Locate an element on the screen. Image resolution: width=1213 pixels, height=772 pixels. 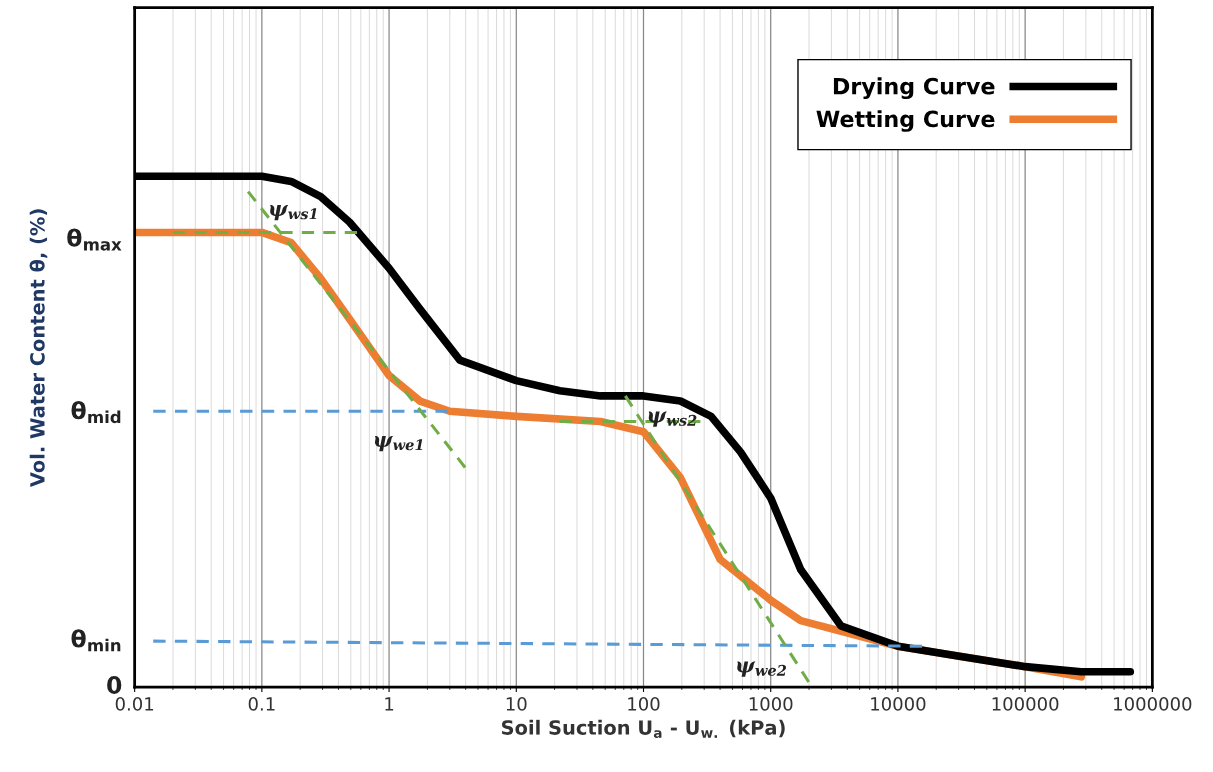
annotation: ψ$_{we1}$ is located at coordinates (398, 444).